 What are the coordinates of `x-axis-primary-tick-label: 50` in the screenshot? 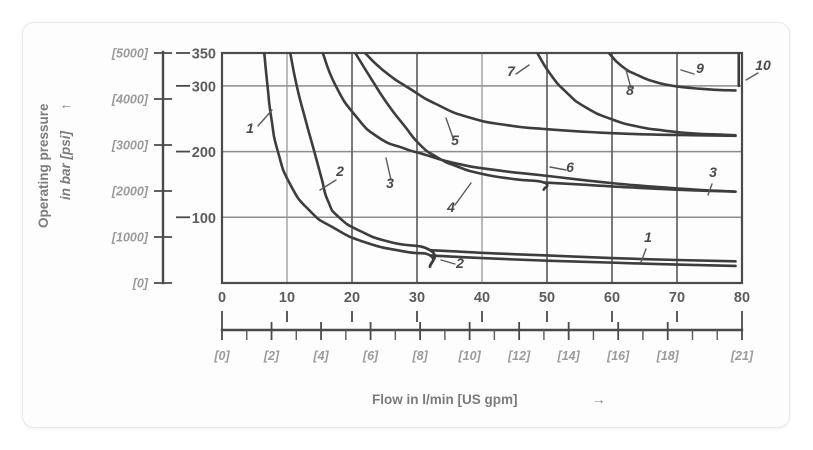 It's located at (547, 298).